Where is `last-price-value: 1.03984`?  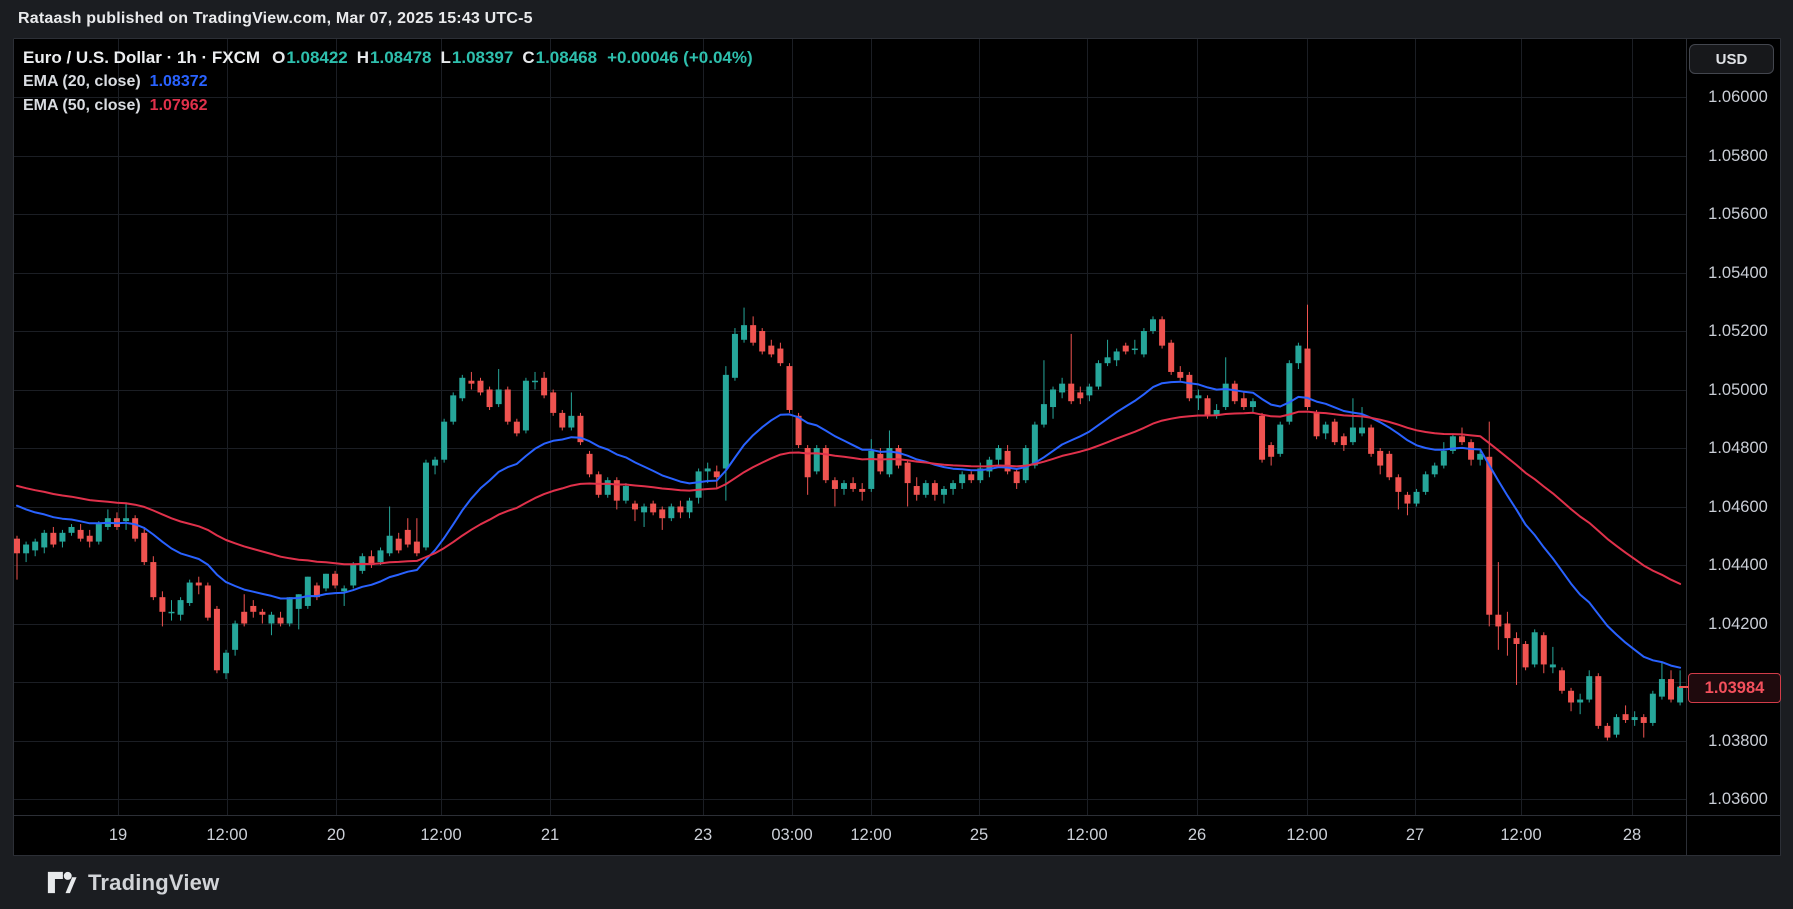 last-price-value: 1.03984 is located at coordinates (1734, 687).